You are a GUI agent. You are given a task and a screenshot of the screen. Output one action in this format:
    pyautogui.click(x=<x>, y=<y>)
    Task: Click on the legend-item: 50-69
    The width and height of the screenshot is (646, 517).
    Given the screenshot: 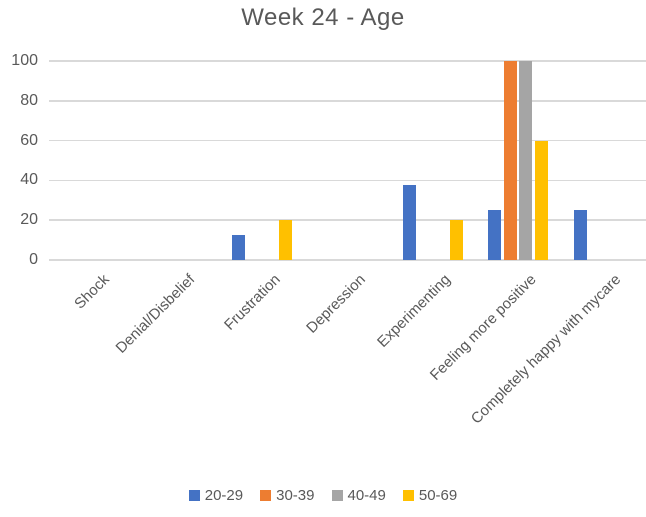 What is the action you would take?
    pyautogui.click(x=430, y=495)
    